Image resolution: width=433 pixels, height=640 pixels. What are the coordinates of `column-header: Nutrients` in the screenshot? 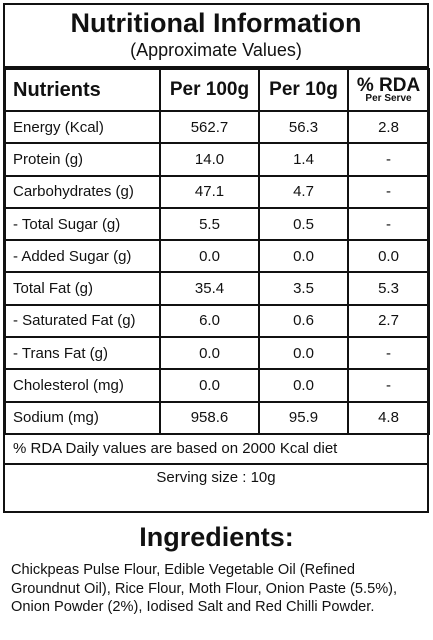 It's located at (82, 90).